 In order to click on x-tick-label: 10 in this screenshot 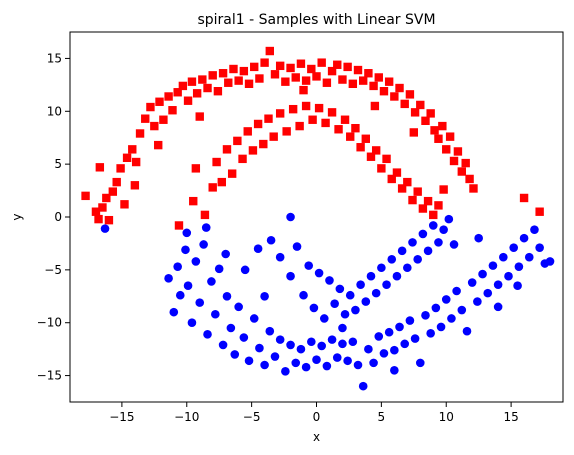, I will do `click(446, 417)`.